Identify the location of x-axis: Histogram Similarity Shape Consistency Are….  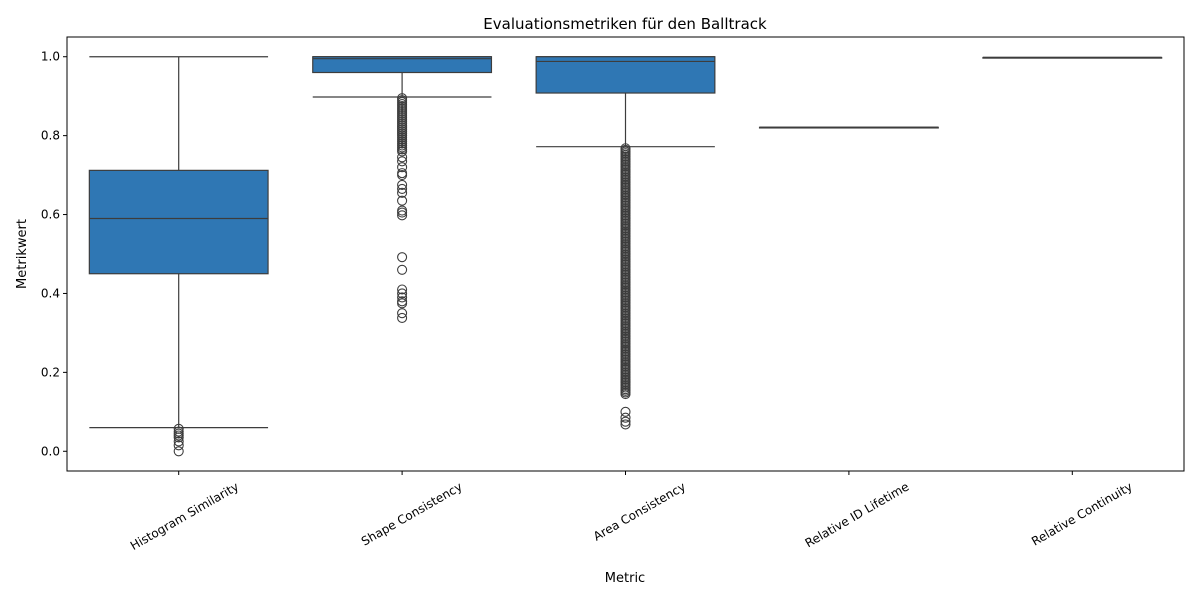
(631, 512).